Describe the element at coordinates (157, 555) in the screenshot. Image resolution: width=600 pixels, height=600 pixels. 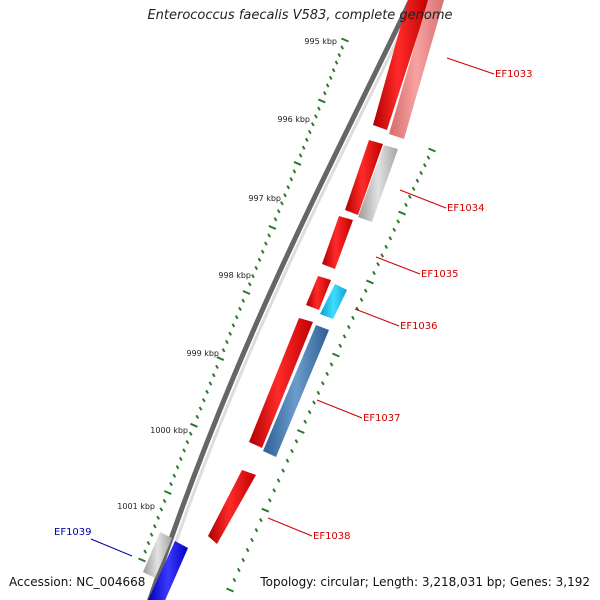
I see `feature-ef1039-gray` at that location.